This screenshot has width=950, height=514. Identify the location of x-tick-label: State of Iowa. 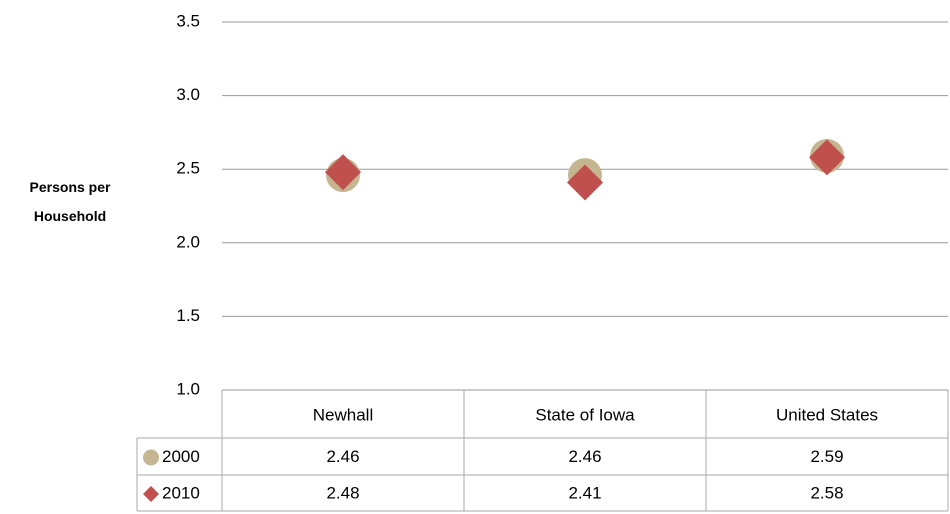
(585, 414).